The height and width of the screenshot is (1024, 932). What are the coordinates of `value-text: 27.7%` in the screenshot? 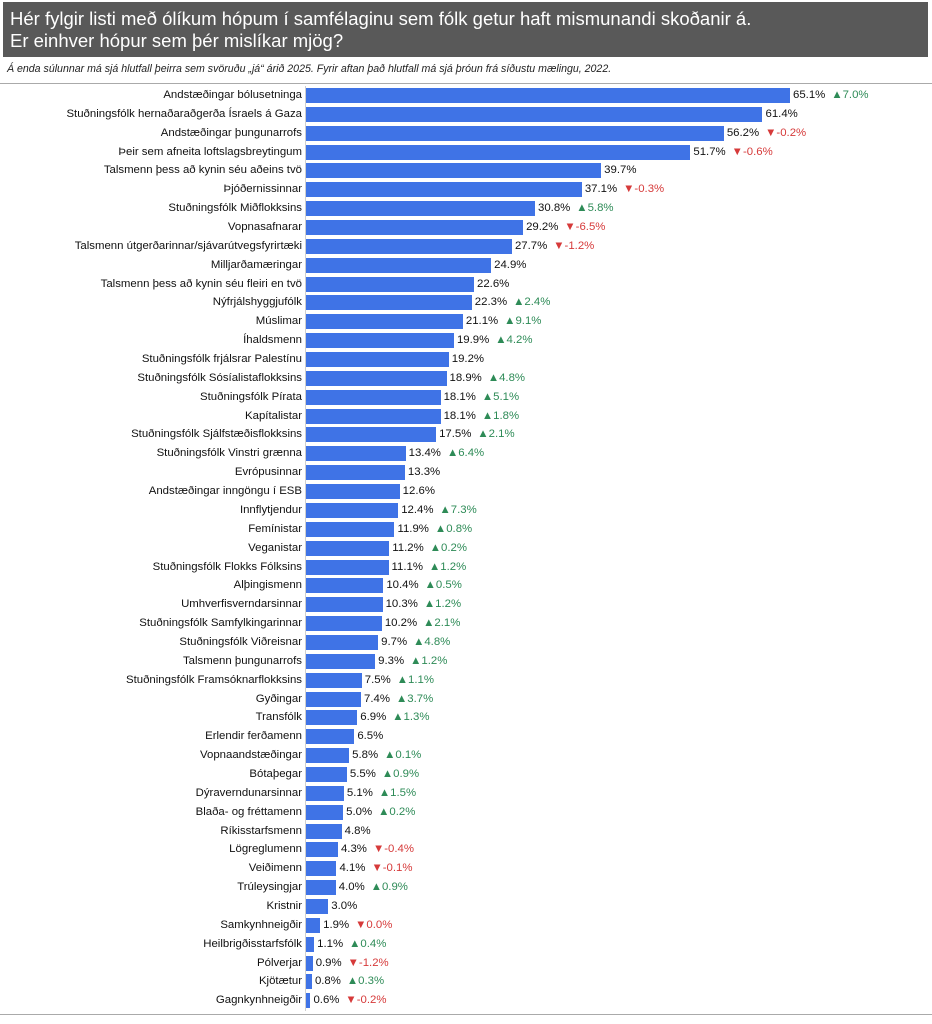 It's located at (531, 245).